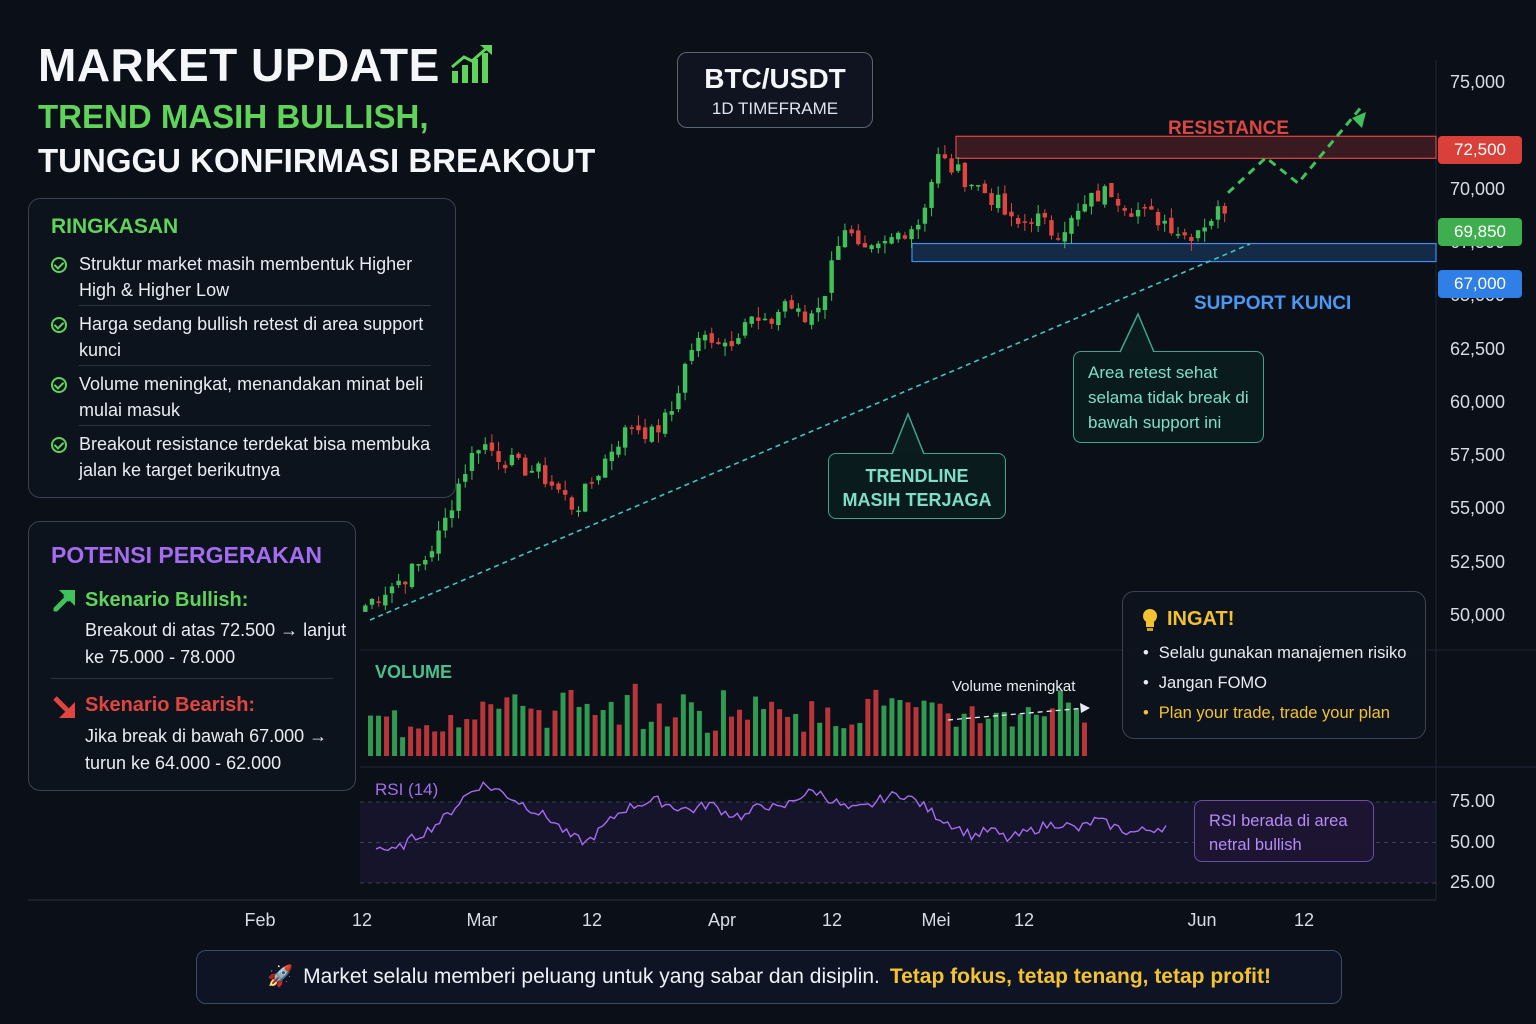 The height and width of the screenshot is (1024, 1536). What do you see at coordinates (1273, 303) in the screenshot?
I see `support-label: SUPPORT KUNCI` at bounding box center [1273, 303].